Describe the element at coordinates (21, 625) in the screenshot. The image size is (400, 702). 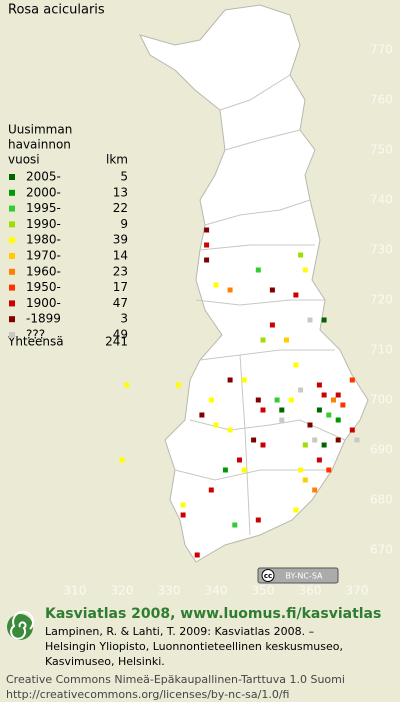
I see `luomus-logo` at that location.